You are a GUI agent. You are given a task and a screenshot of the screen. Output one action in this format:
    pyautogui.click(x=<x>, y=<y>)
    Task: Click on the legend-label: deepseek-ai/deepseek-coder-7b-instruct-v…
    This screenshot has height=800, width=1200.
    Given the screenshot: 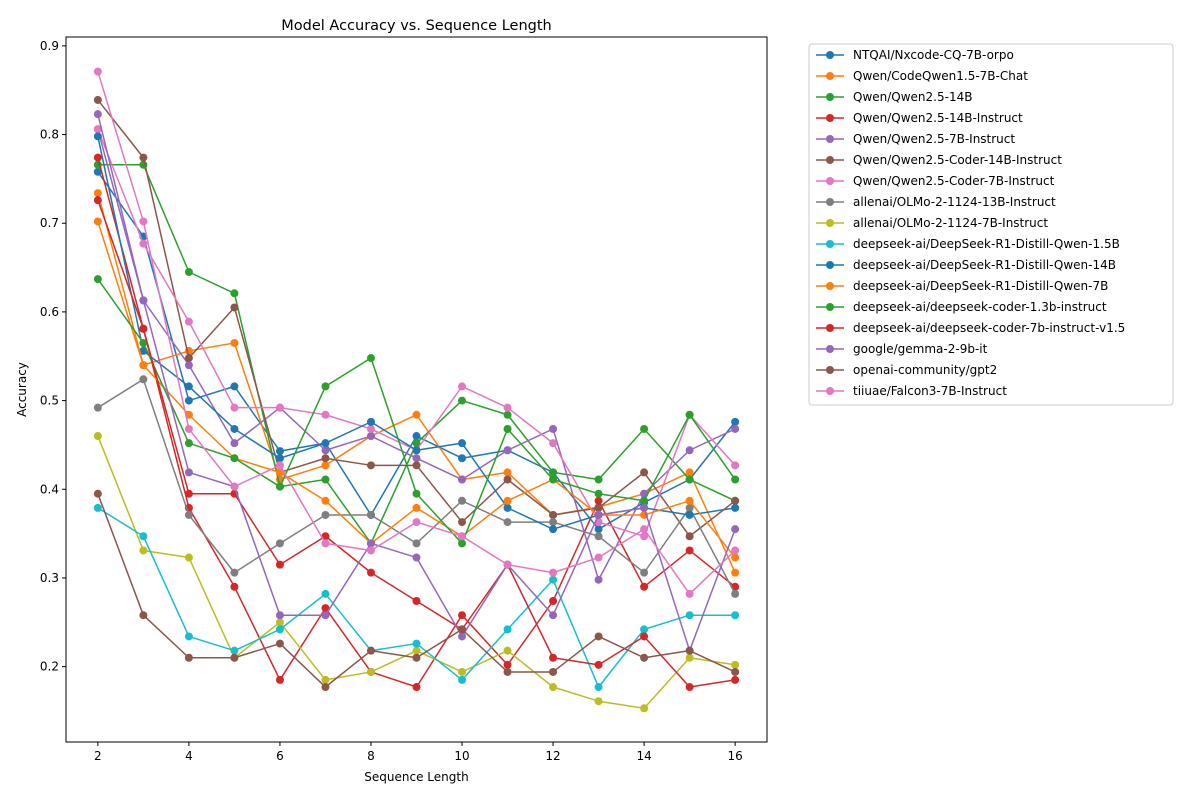 What is the action you would take?
    pyautogui.click(x=989, y=328)
    